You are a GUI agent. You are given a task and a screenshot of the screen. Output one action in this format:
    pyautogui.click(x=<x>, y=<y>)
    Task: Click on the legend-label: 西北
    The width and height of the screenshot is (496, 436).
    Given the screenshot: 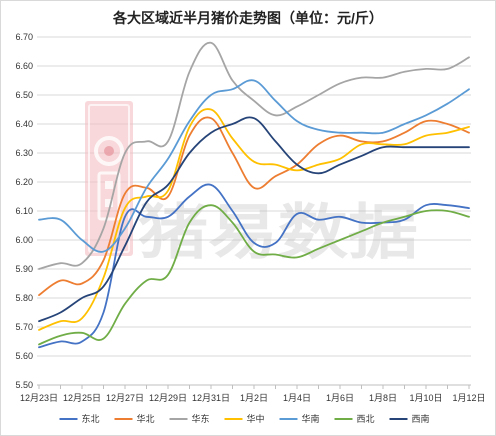 What is the action you would take?
    pyautogui.click(x=366, y=419)
    